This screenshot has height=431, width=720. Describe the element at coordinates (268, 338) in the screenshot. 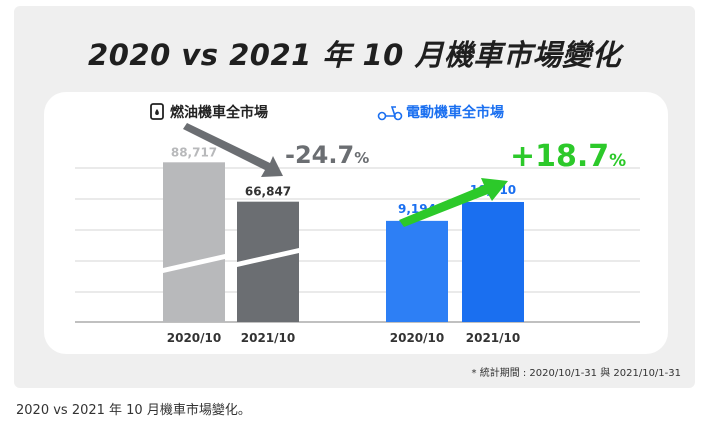

I see `fuel-category-label: 2021/10` at that location.